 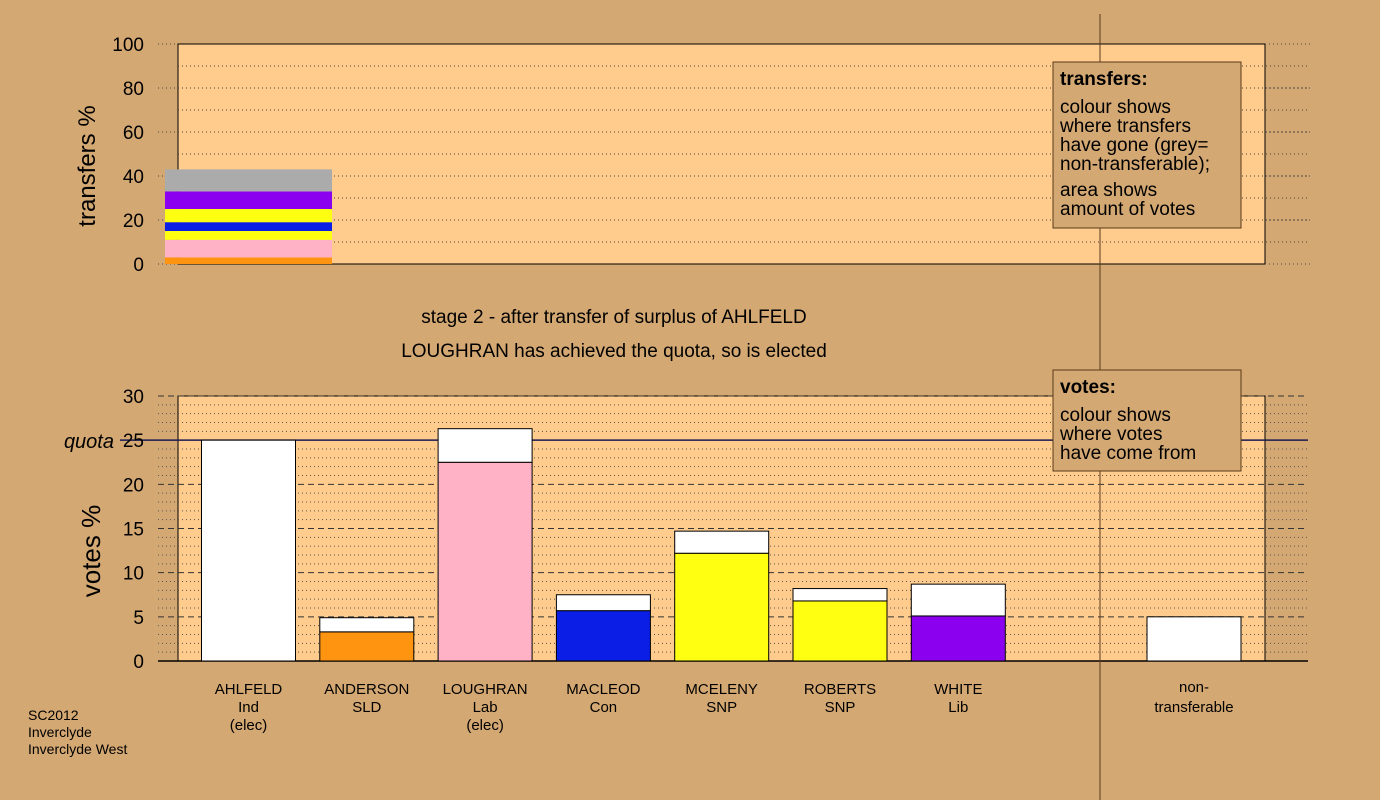 I want to click on transfers-legend-title: transfers:, so click(x=1104, y=79).